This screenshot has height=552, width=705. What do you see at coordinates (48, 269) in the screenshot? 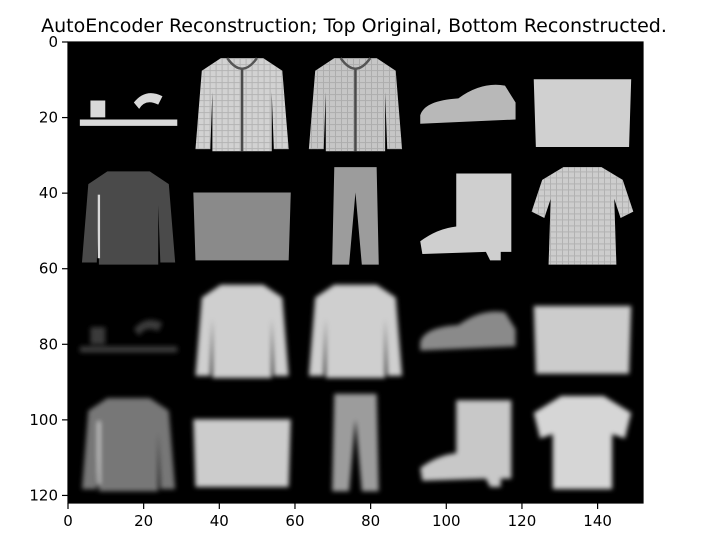
I see `y-tick-label: 60` at bounding box center [48, 269].